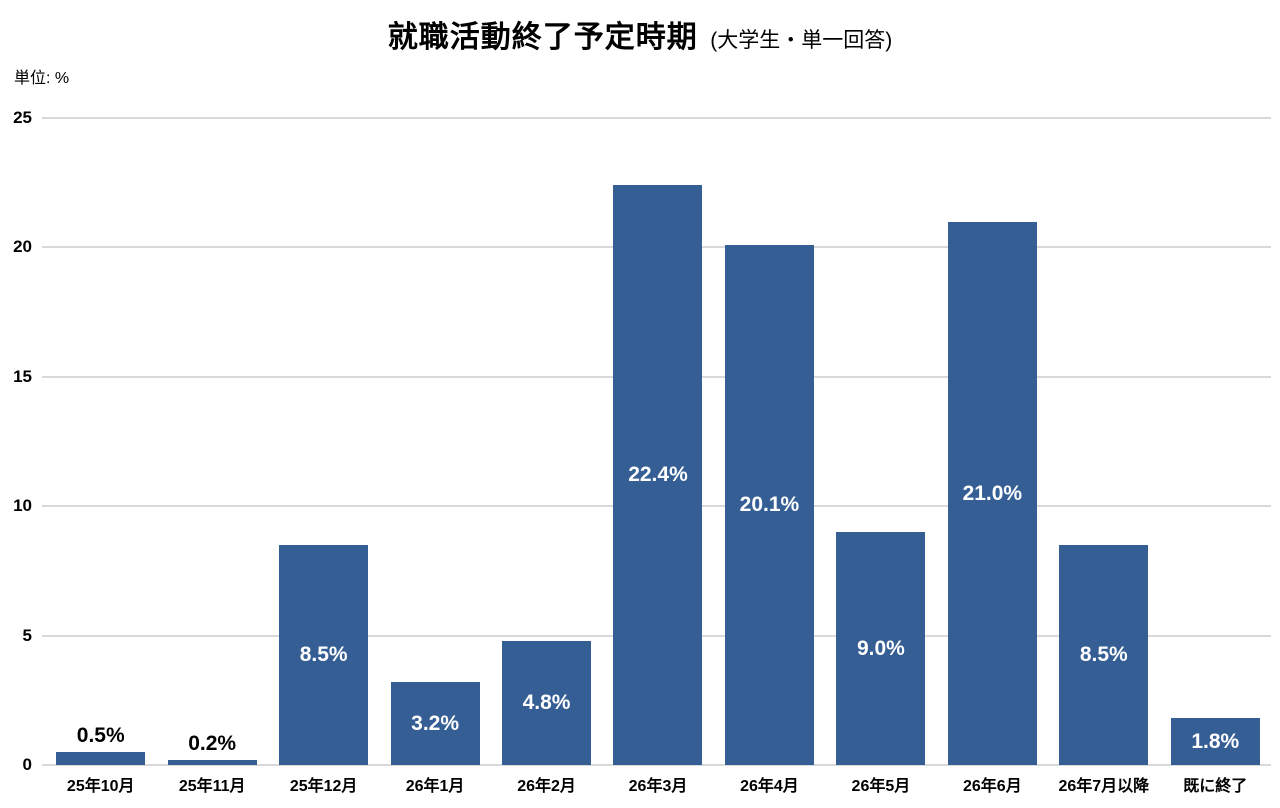 The height and width of the screenshot is (808, 1280). I want to click on bar-data-label: 9.0%, so click(880, 648).